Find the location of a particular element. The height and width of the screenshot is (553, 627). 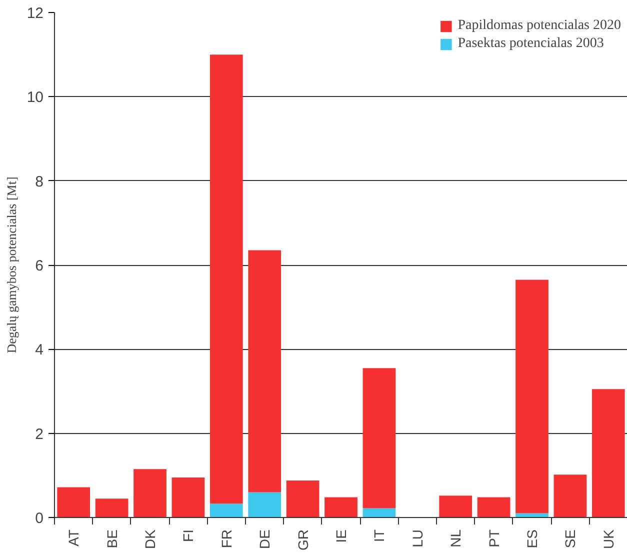

x-tick-label: FR is located at coordinates (226, 538).